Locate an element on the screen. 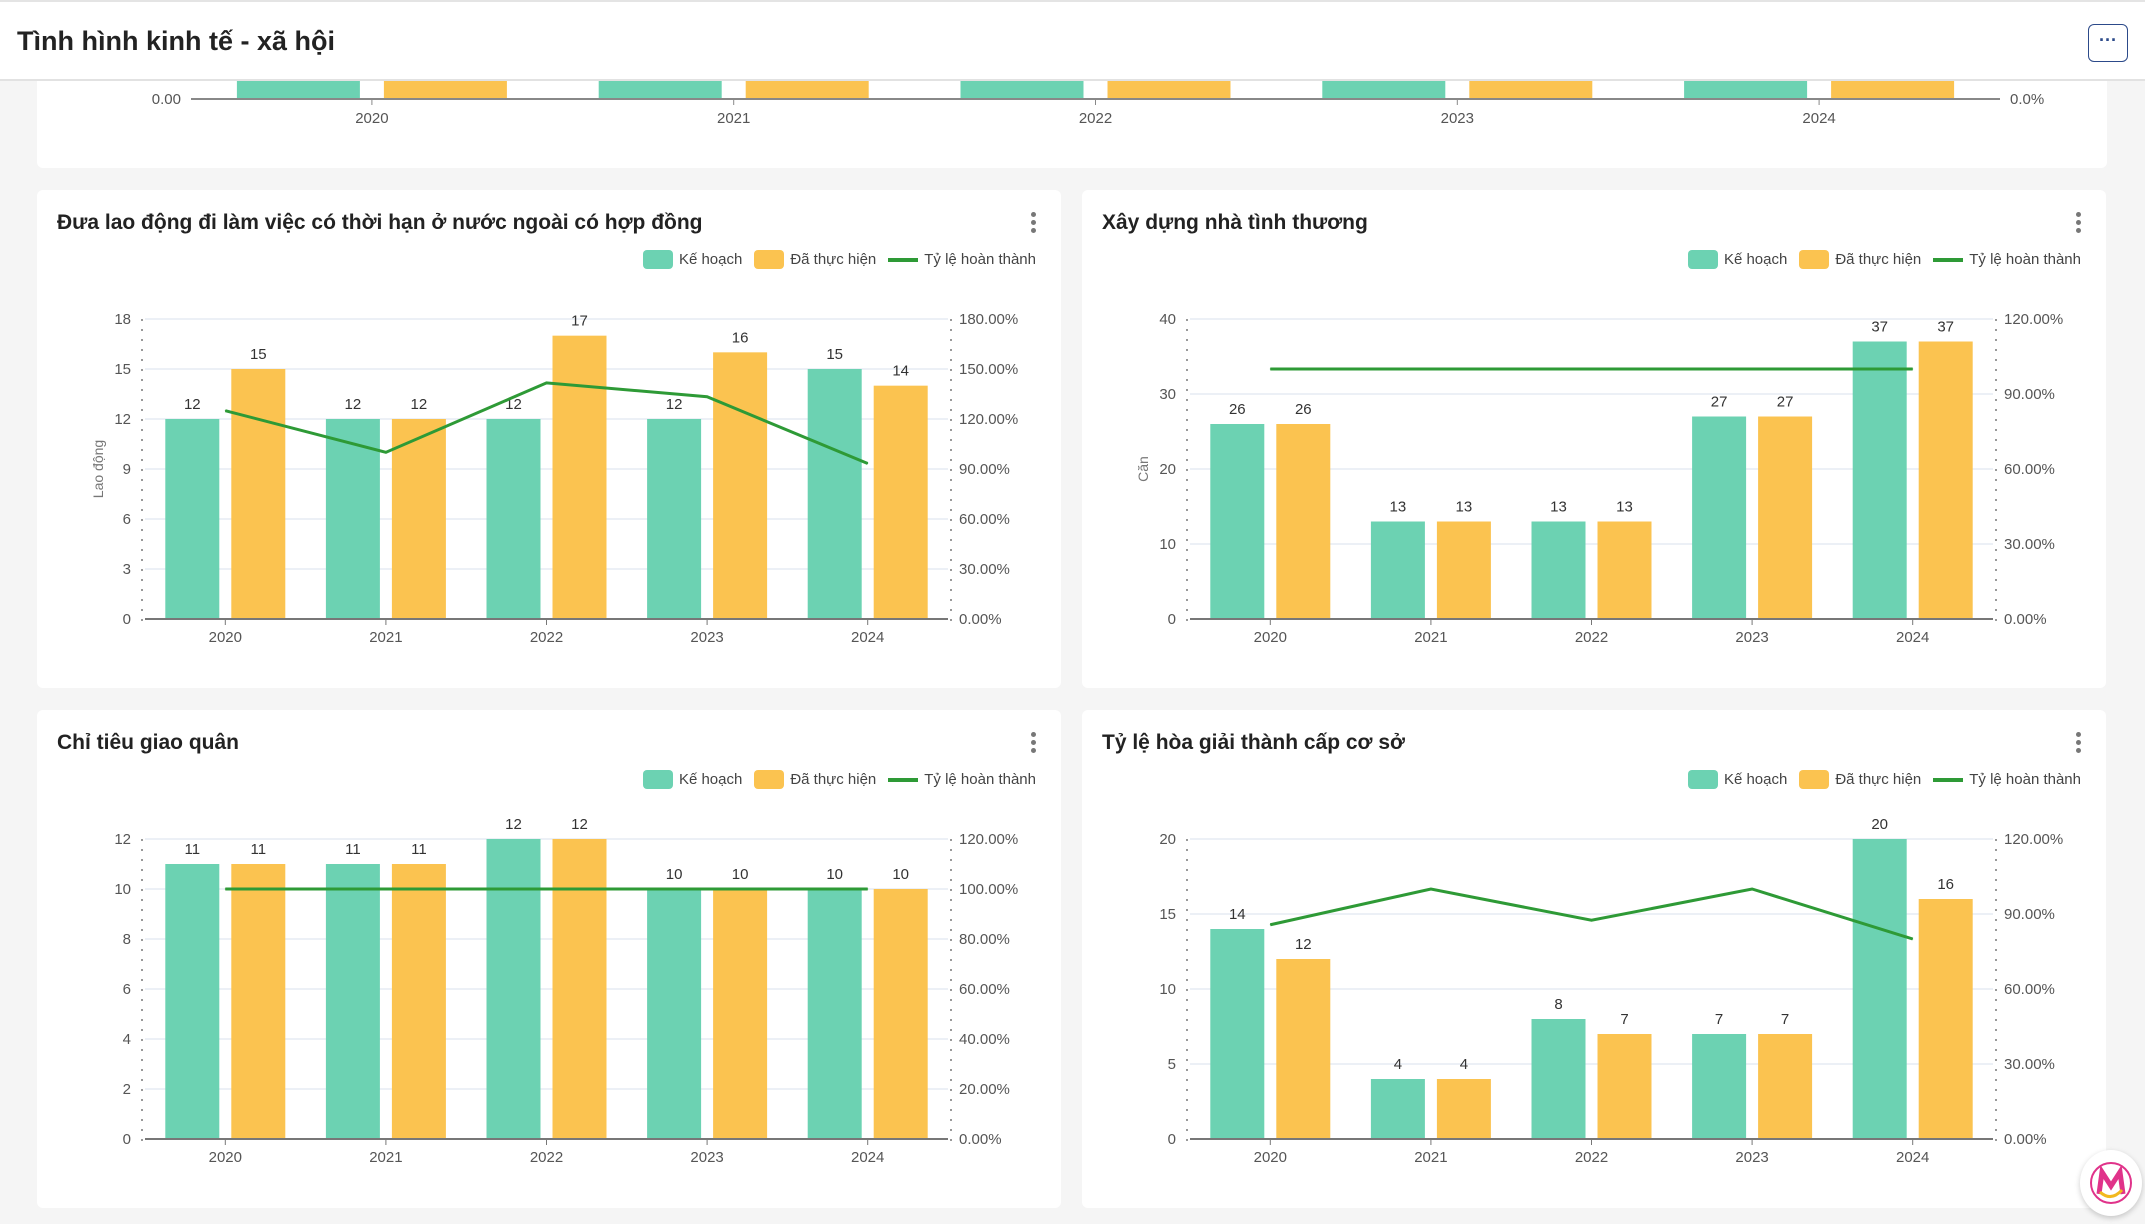 The width and height of the screenshot is (2145, 1224). bar-value-label: 16 is located at coordinates (740, 337).